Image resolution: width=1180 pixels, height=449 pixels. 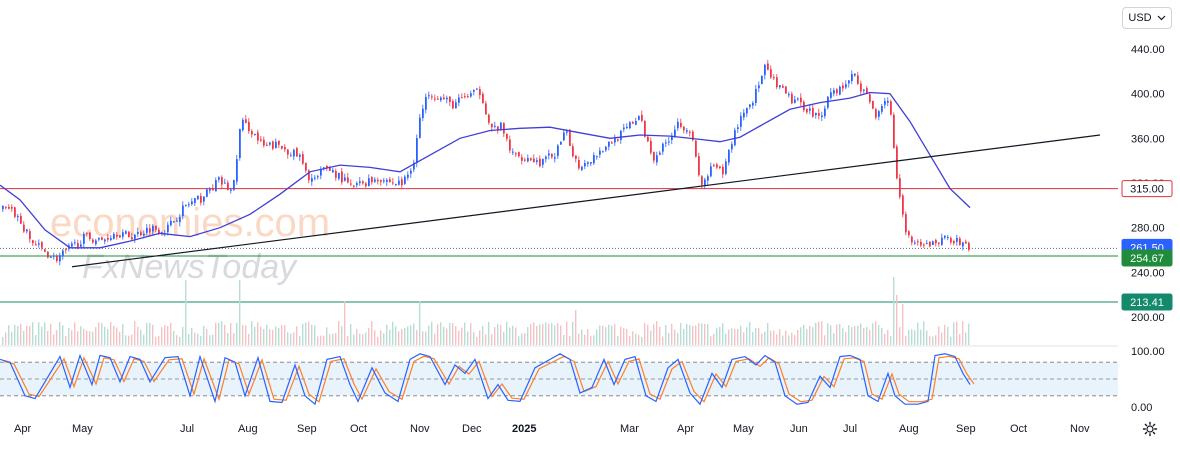 I want to click on stochastic-k-line, so click(x=485, y=379).